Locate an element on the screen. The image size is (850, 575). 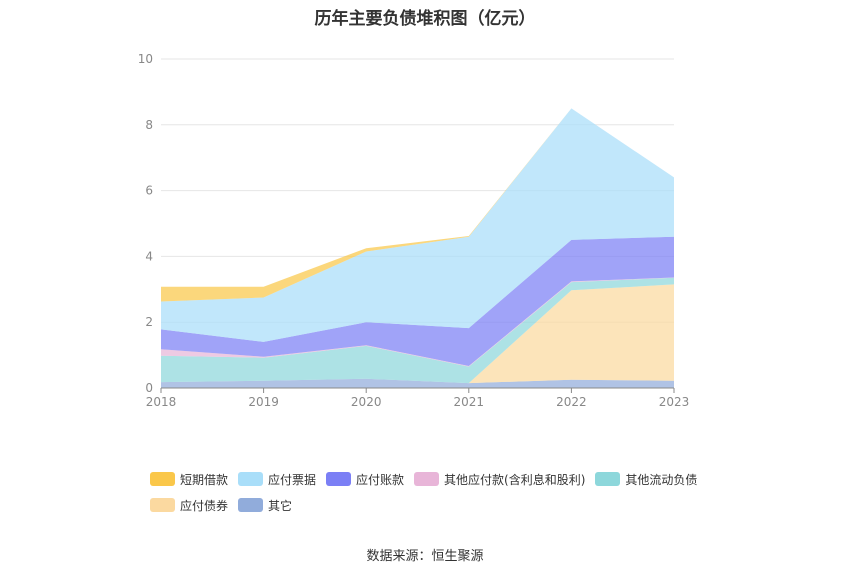
x-tick-label: 2018 is located at coordinates (161, 402).